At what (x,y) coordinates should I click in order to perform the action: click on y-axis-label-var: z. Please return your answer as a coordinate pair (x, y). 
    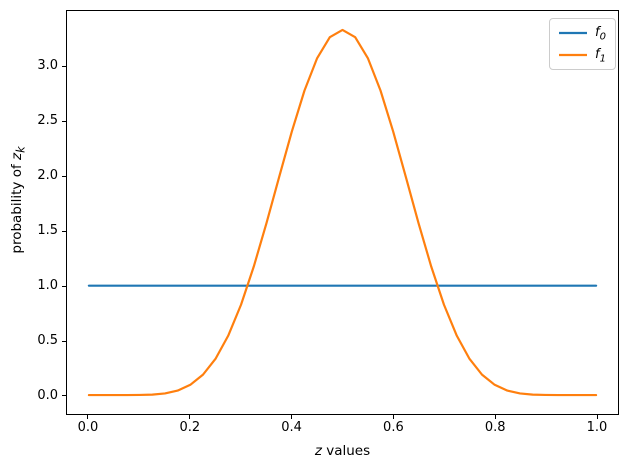
    Looking at the image, I should click on (17, 156).